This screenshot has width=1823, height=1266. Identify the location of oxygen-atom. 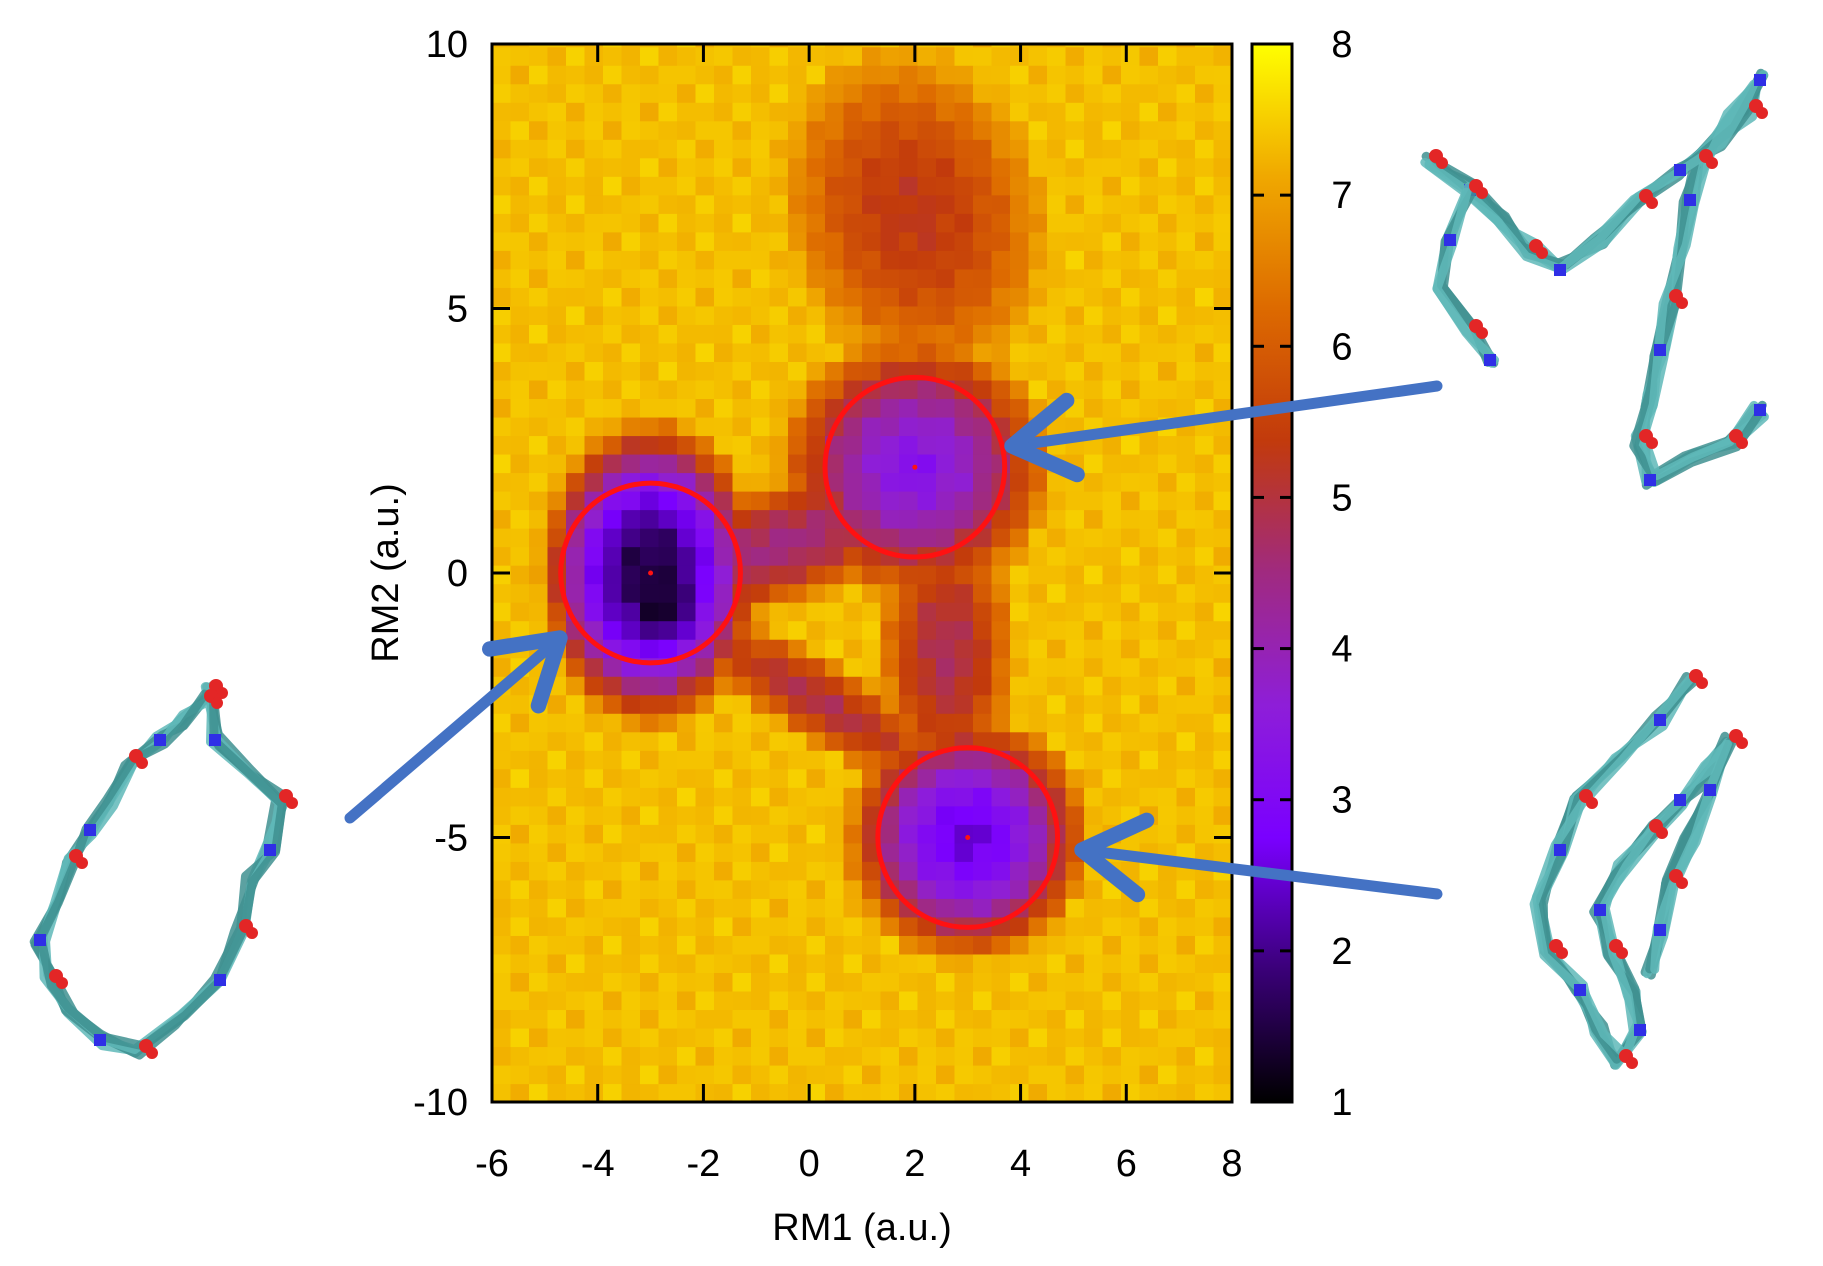
(292, 803).